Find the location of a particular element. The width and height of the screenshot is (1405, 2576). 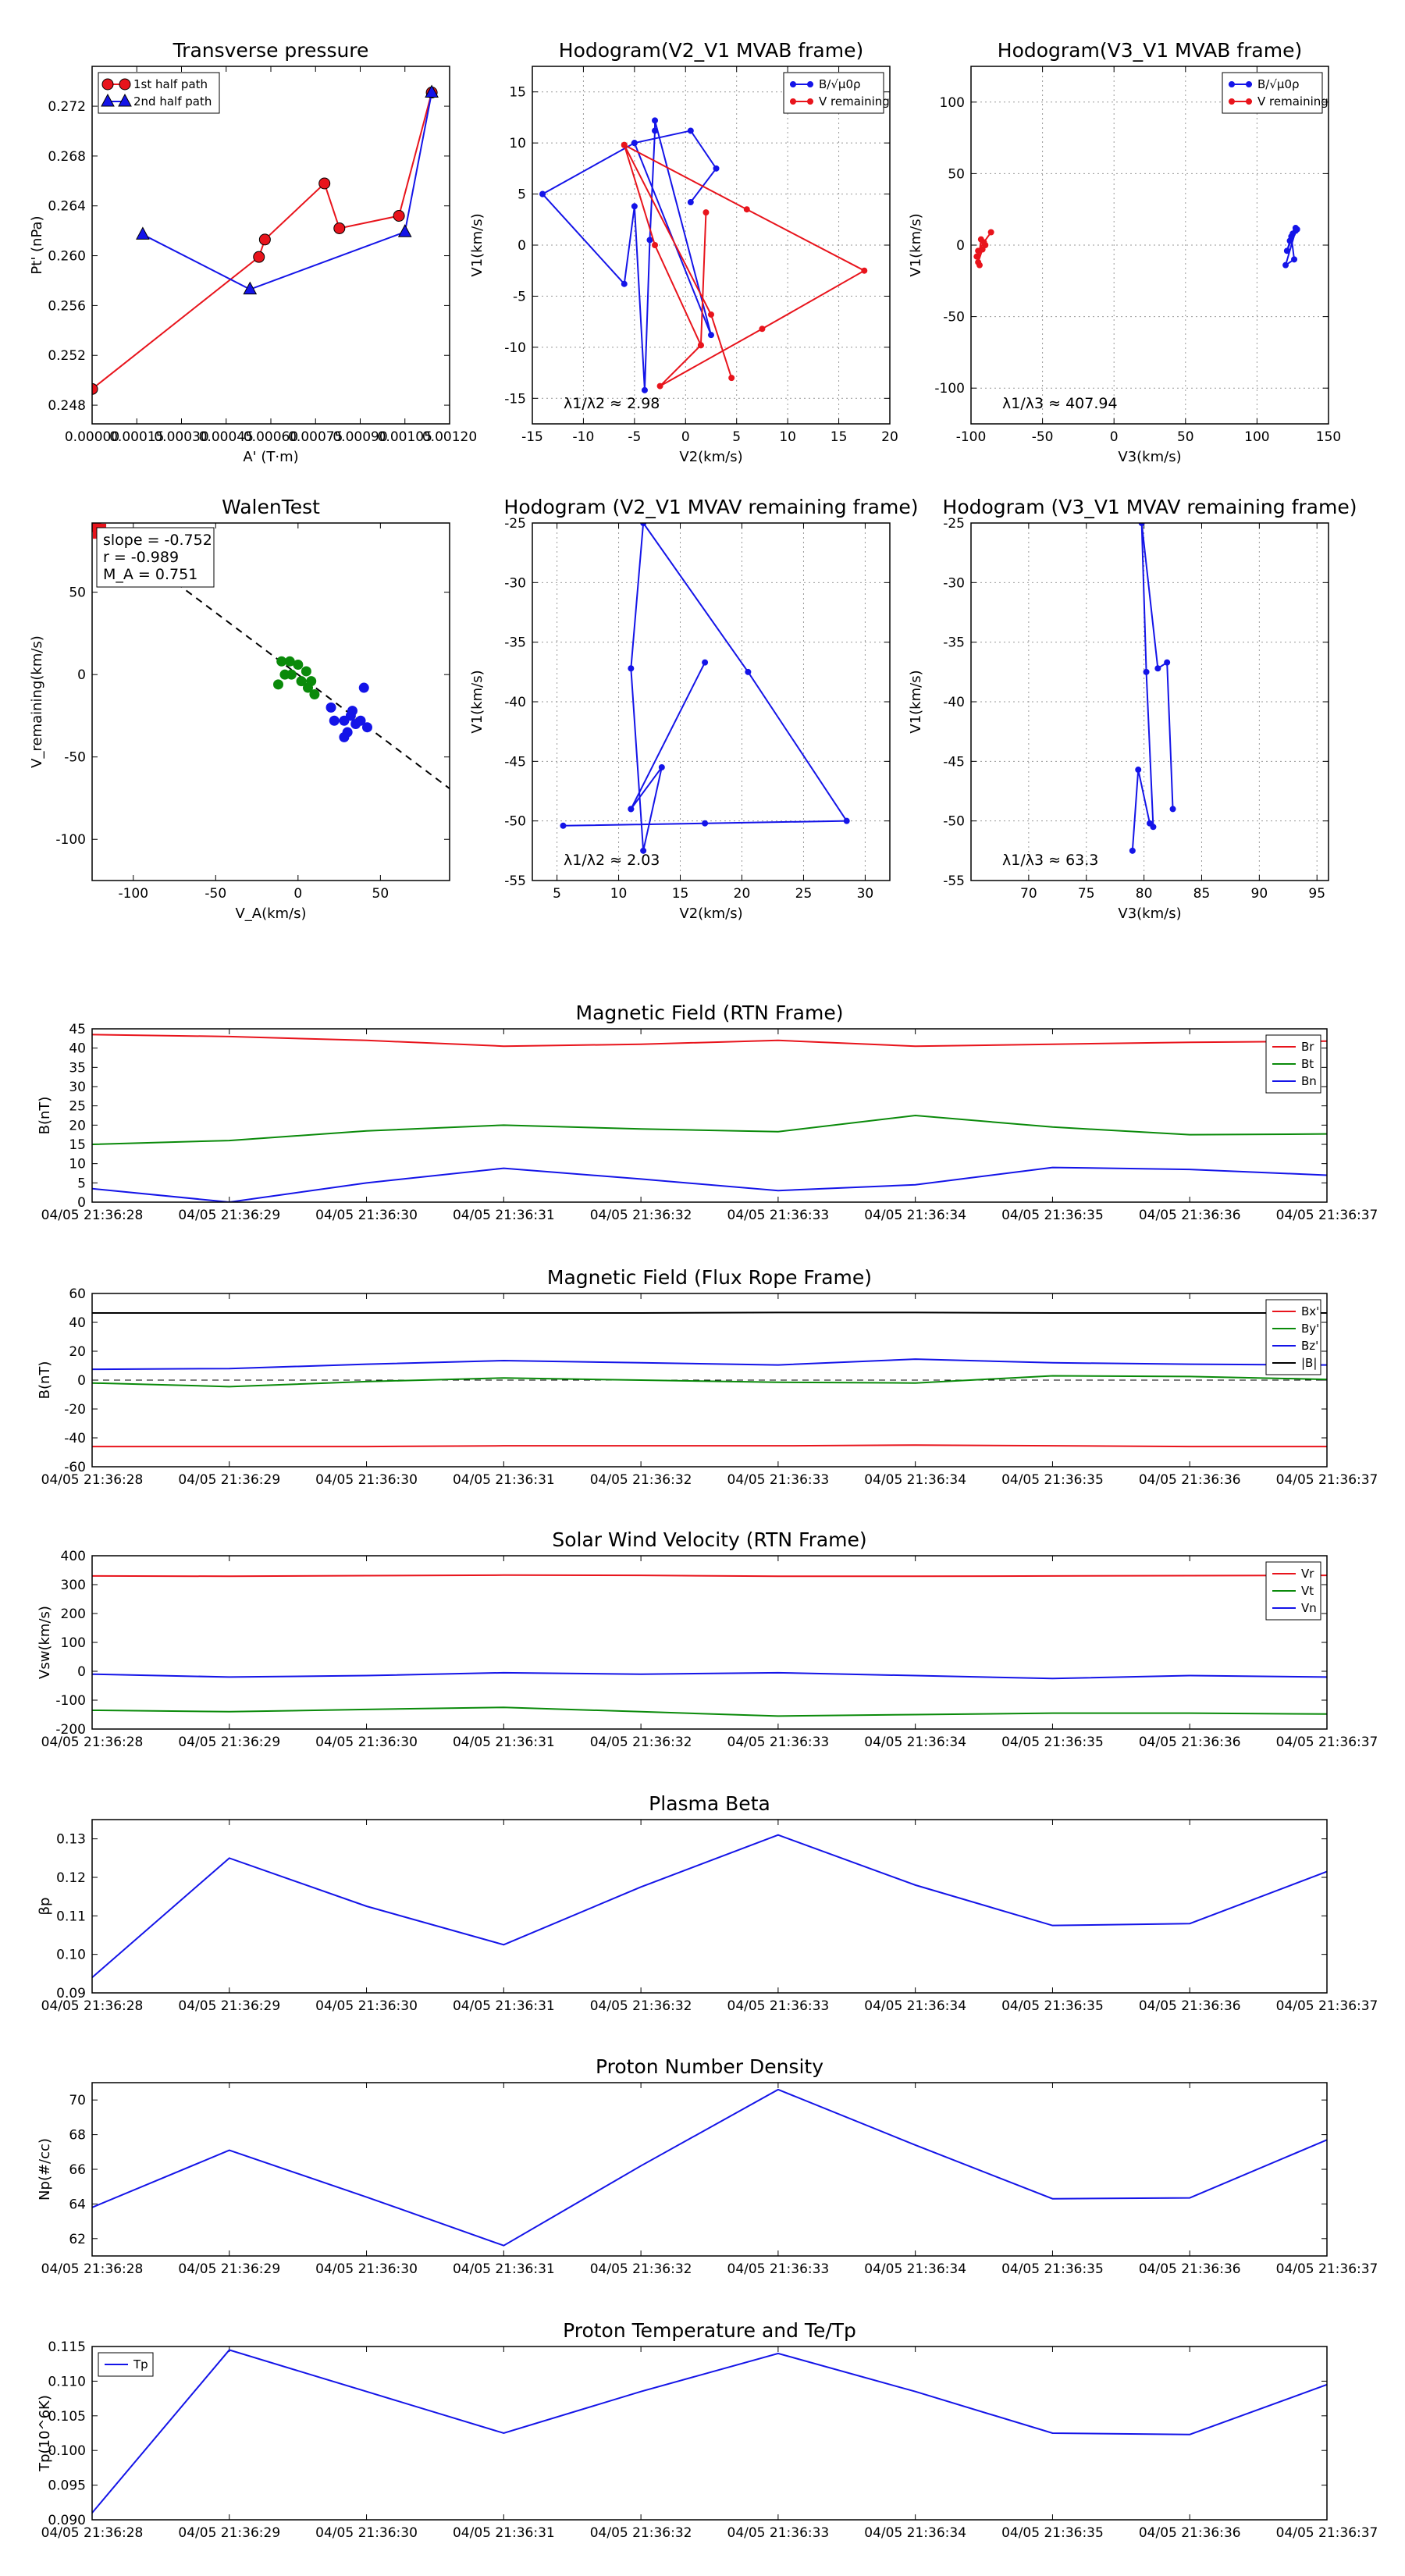

legend-label: Vr is located at coordinates (1307, 1574).